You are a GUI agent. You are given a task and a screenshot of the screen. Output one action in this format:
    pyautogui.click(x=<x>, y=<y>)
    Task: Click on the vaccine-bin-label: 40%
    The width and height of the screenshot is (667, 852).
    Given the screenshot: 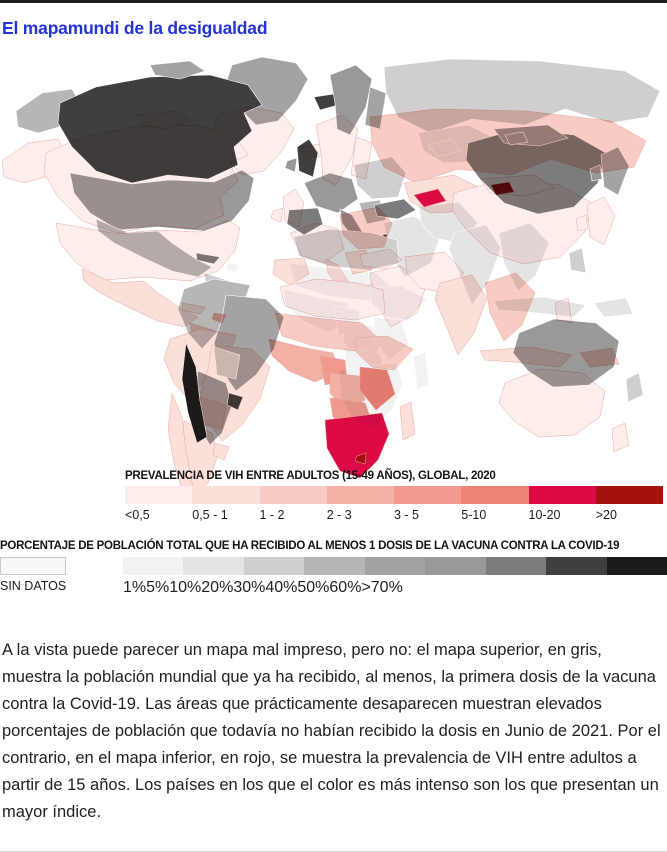 What is the action you would take?
    pyautogui.click(x=281, y=587)
    